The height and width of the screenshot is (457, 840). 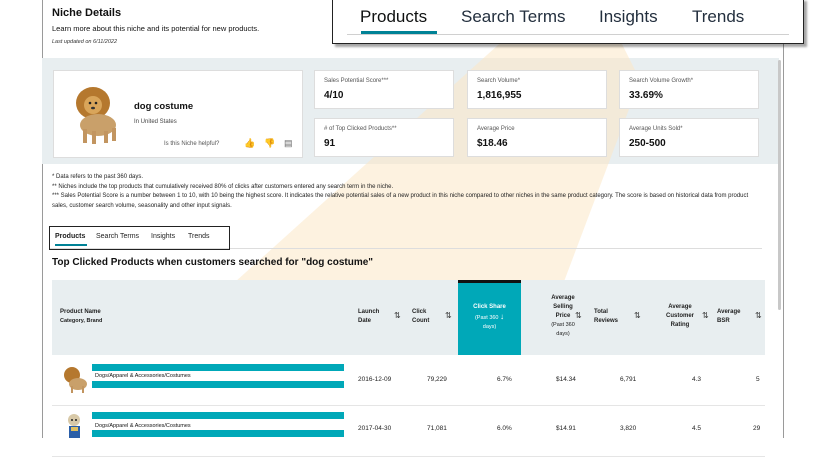 I want to click on metric-label: Average Units Sold*, so click(x=656, y=129).